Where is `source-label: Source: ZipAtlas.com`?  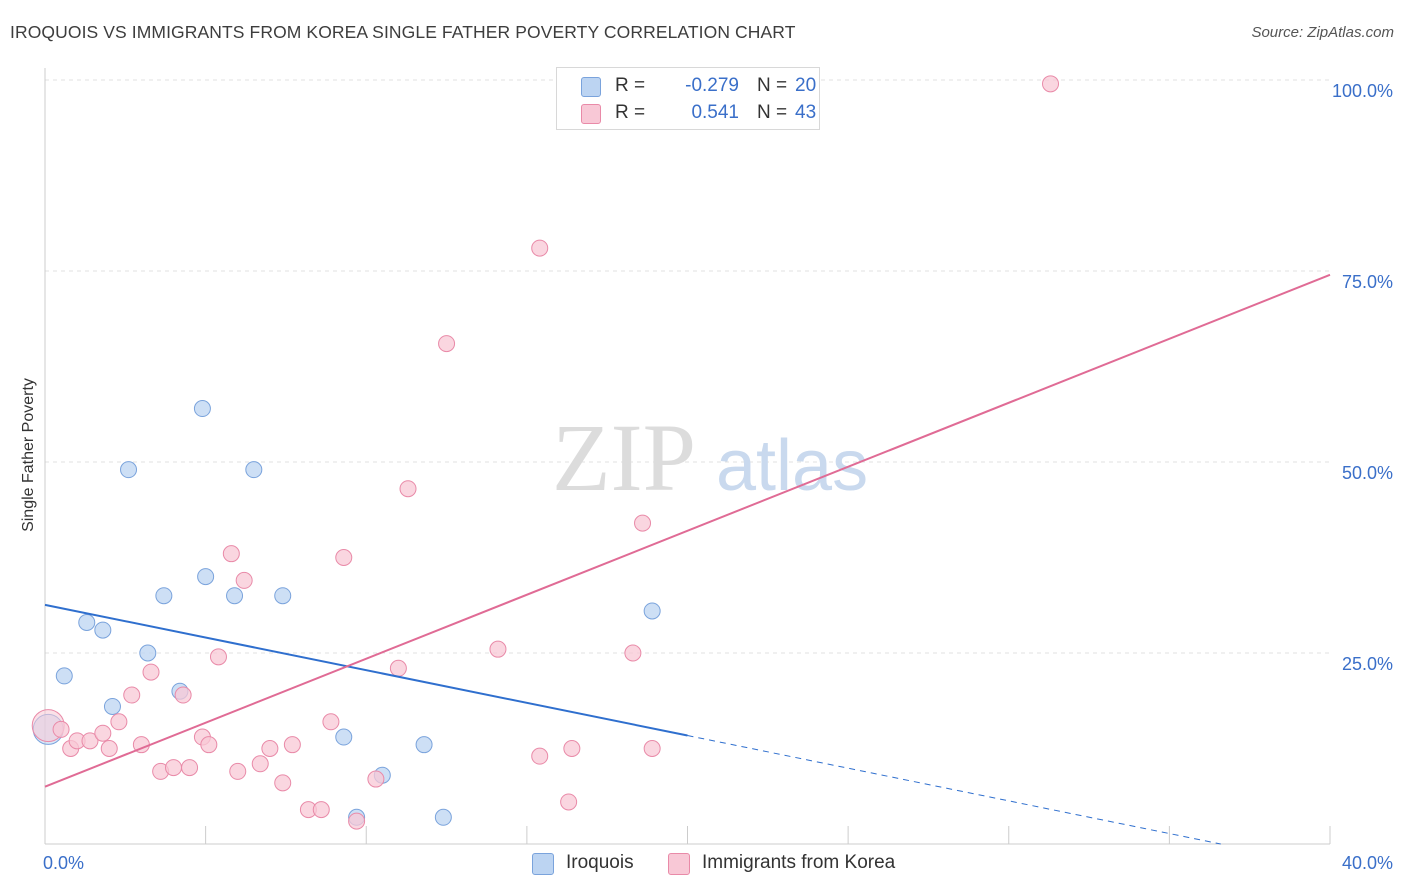 source-label: Source: ZipAtlas.com is located at coordinates (1322, 32).